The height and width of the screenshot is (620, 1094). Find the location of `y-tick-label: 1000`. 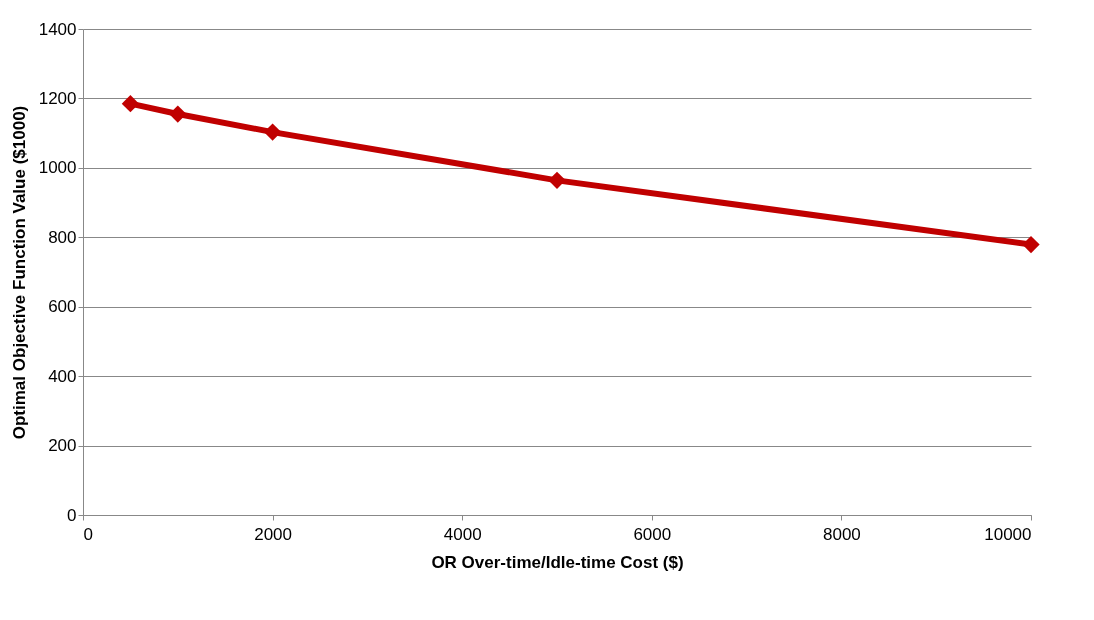

y-tick-label: 1000 is located at coordinates (57, 168).